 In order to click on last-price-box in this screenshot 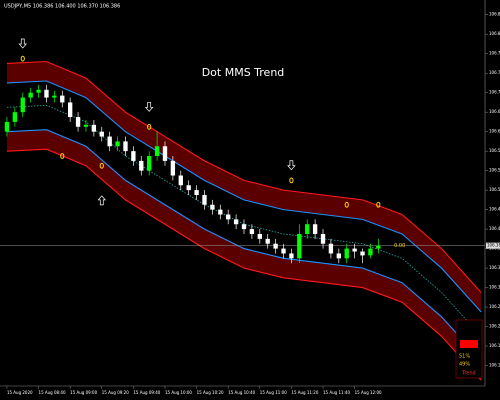, I will do `click(493, 245)`.